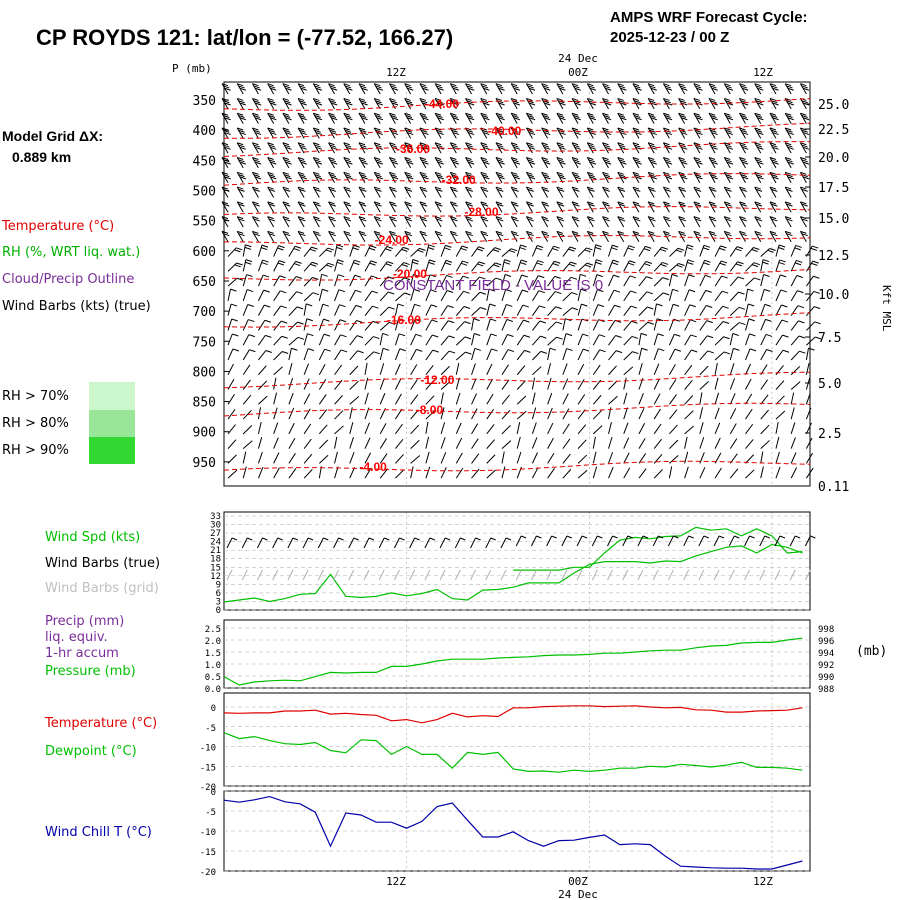 The image size is (900, 900). Describe the element at coordinates (102, 563) in the screenshot. I see `legend-barbs-true: Wind Barbs (true)` at that location.